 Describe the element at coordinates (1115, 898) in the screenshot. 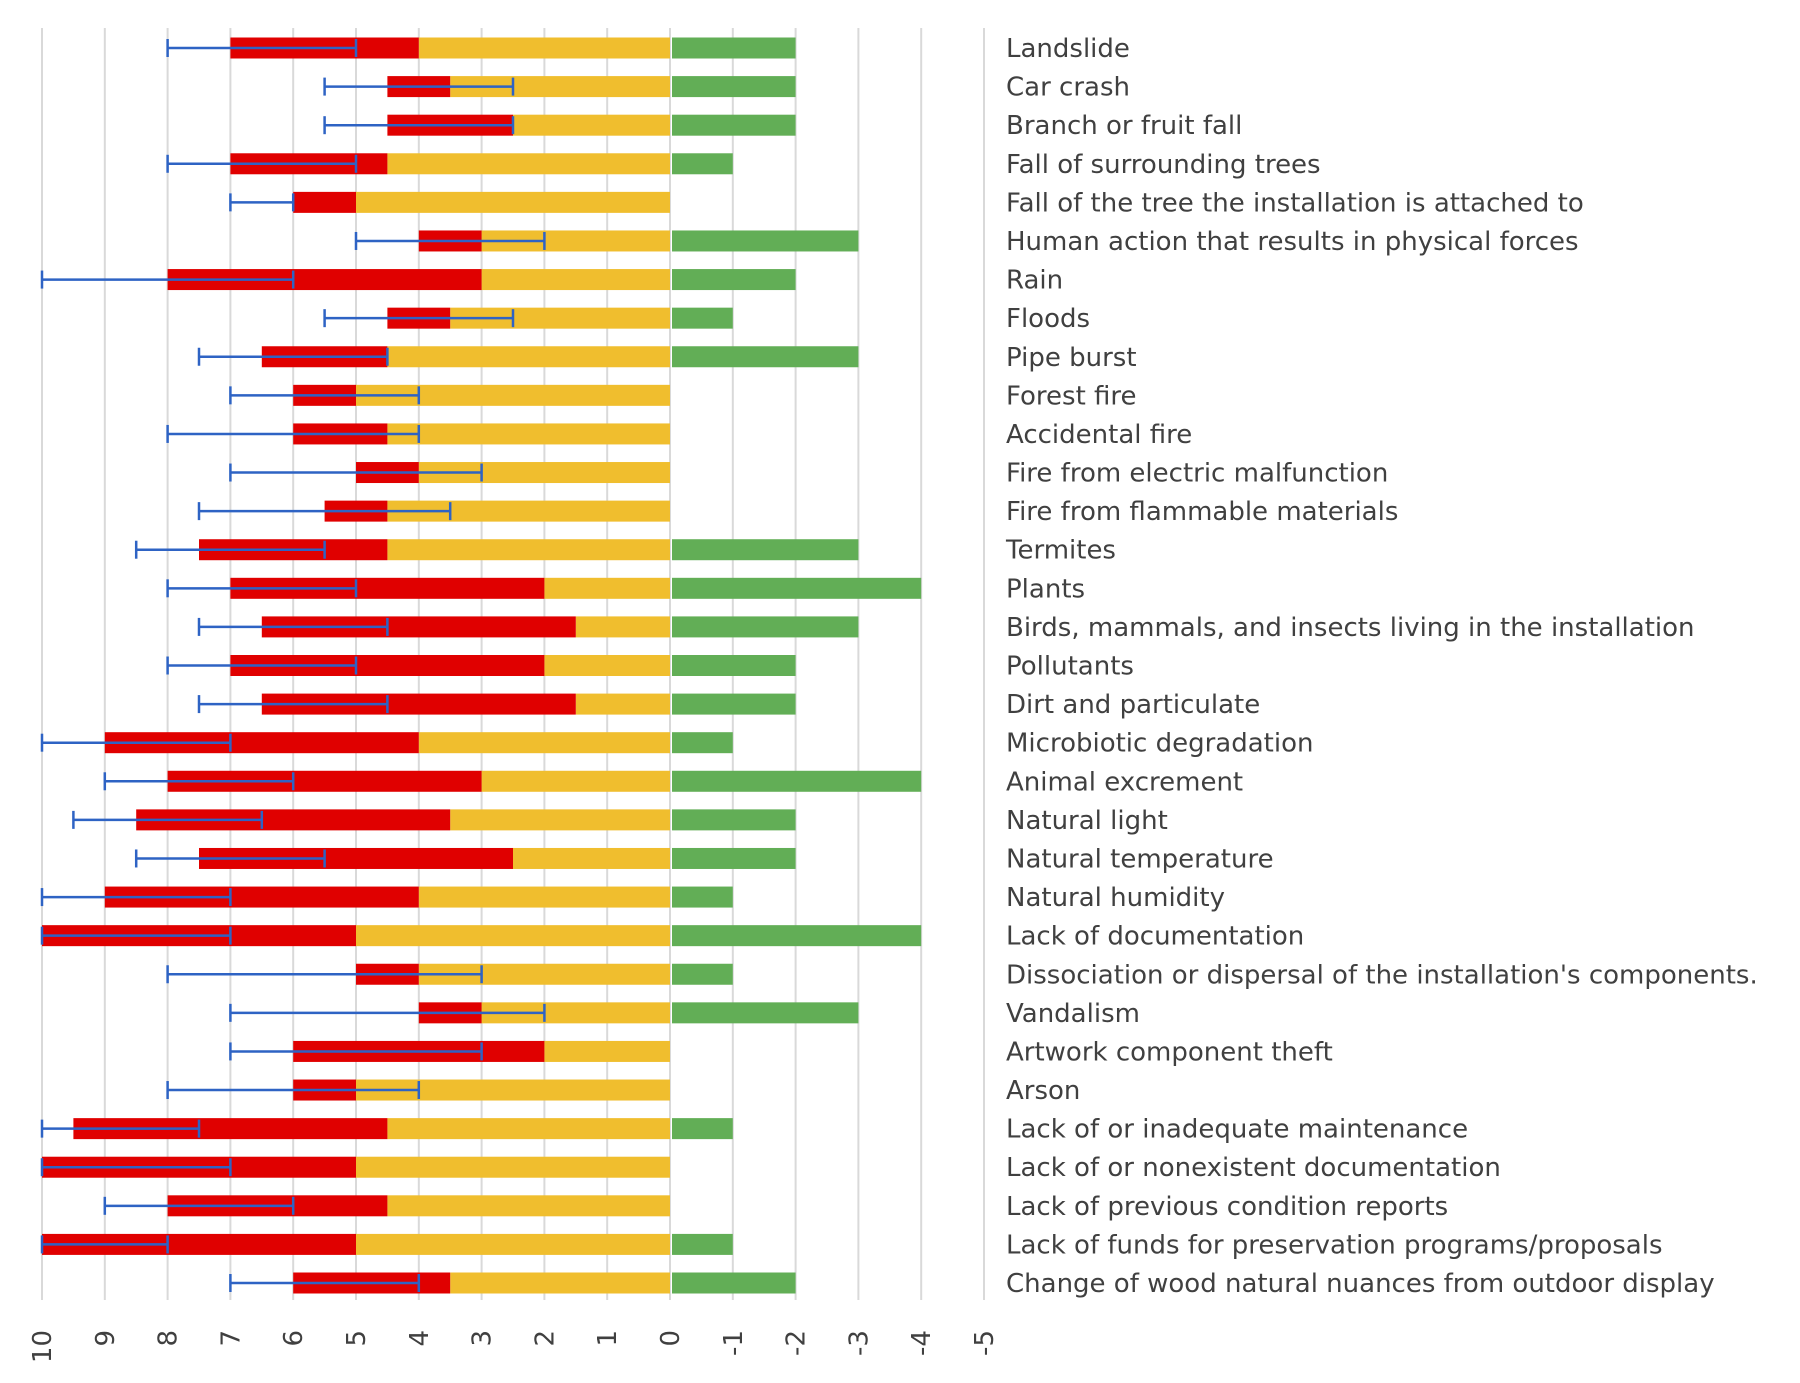

I see `category-label: Natural humidity` at that location.